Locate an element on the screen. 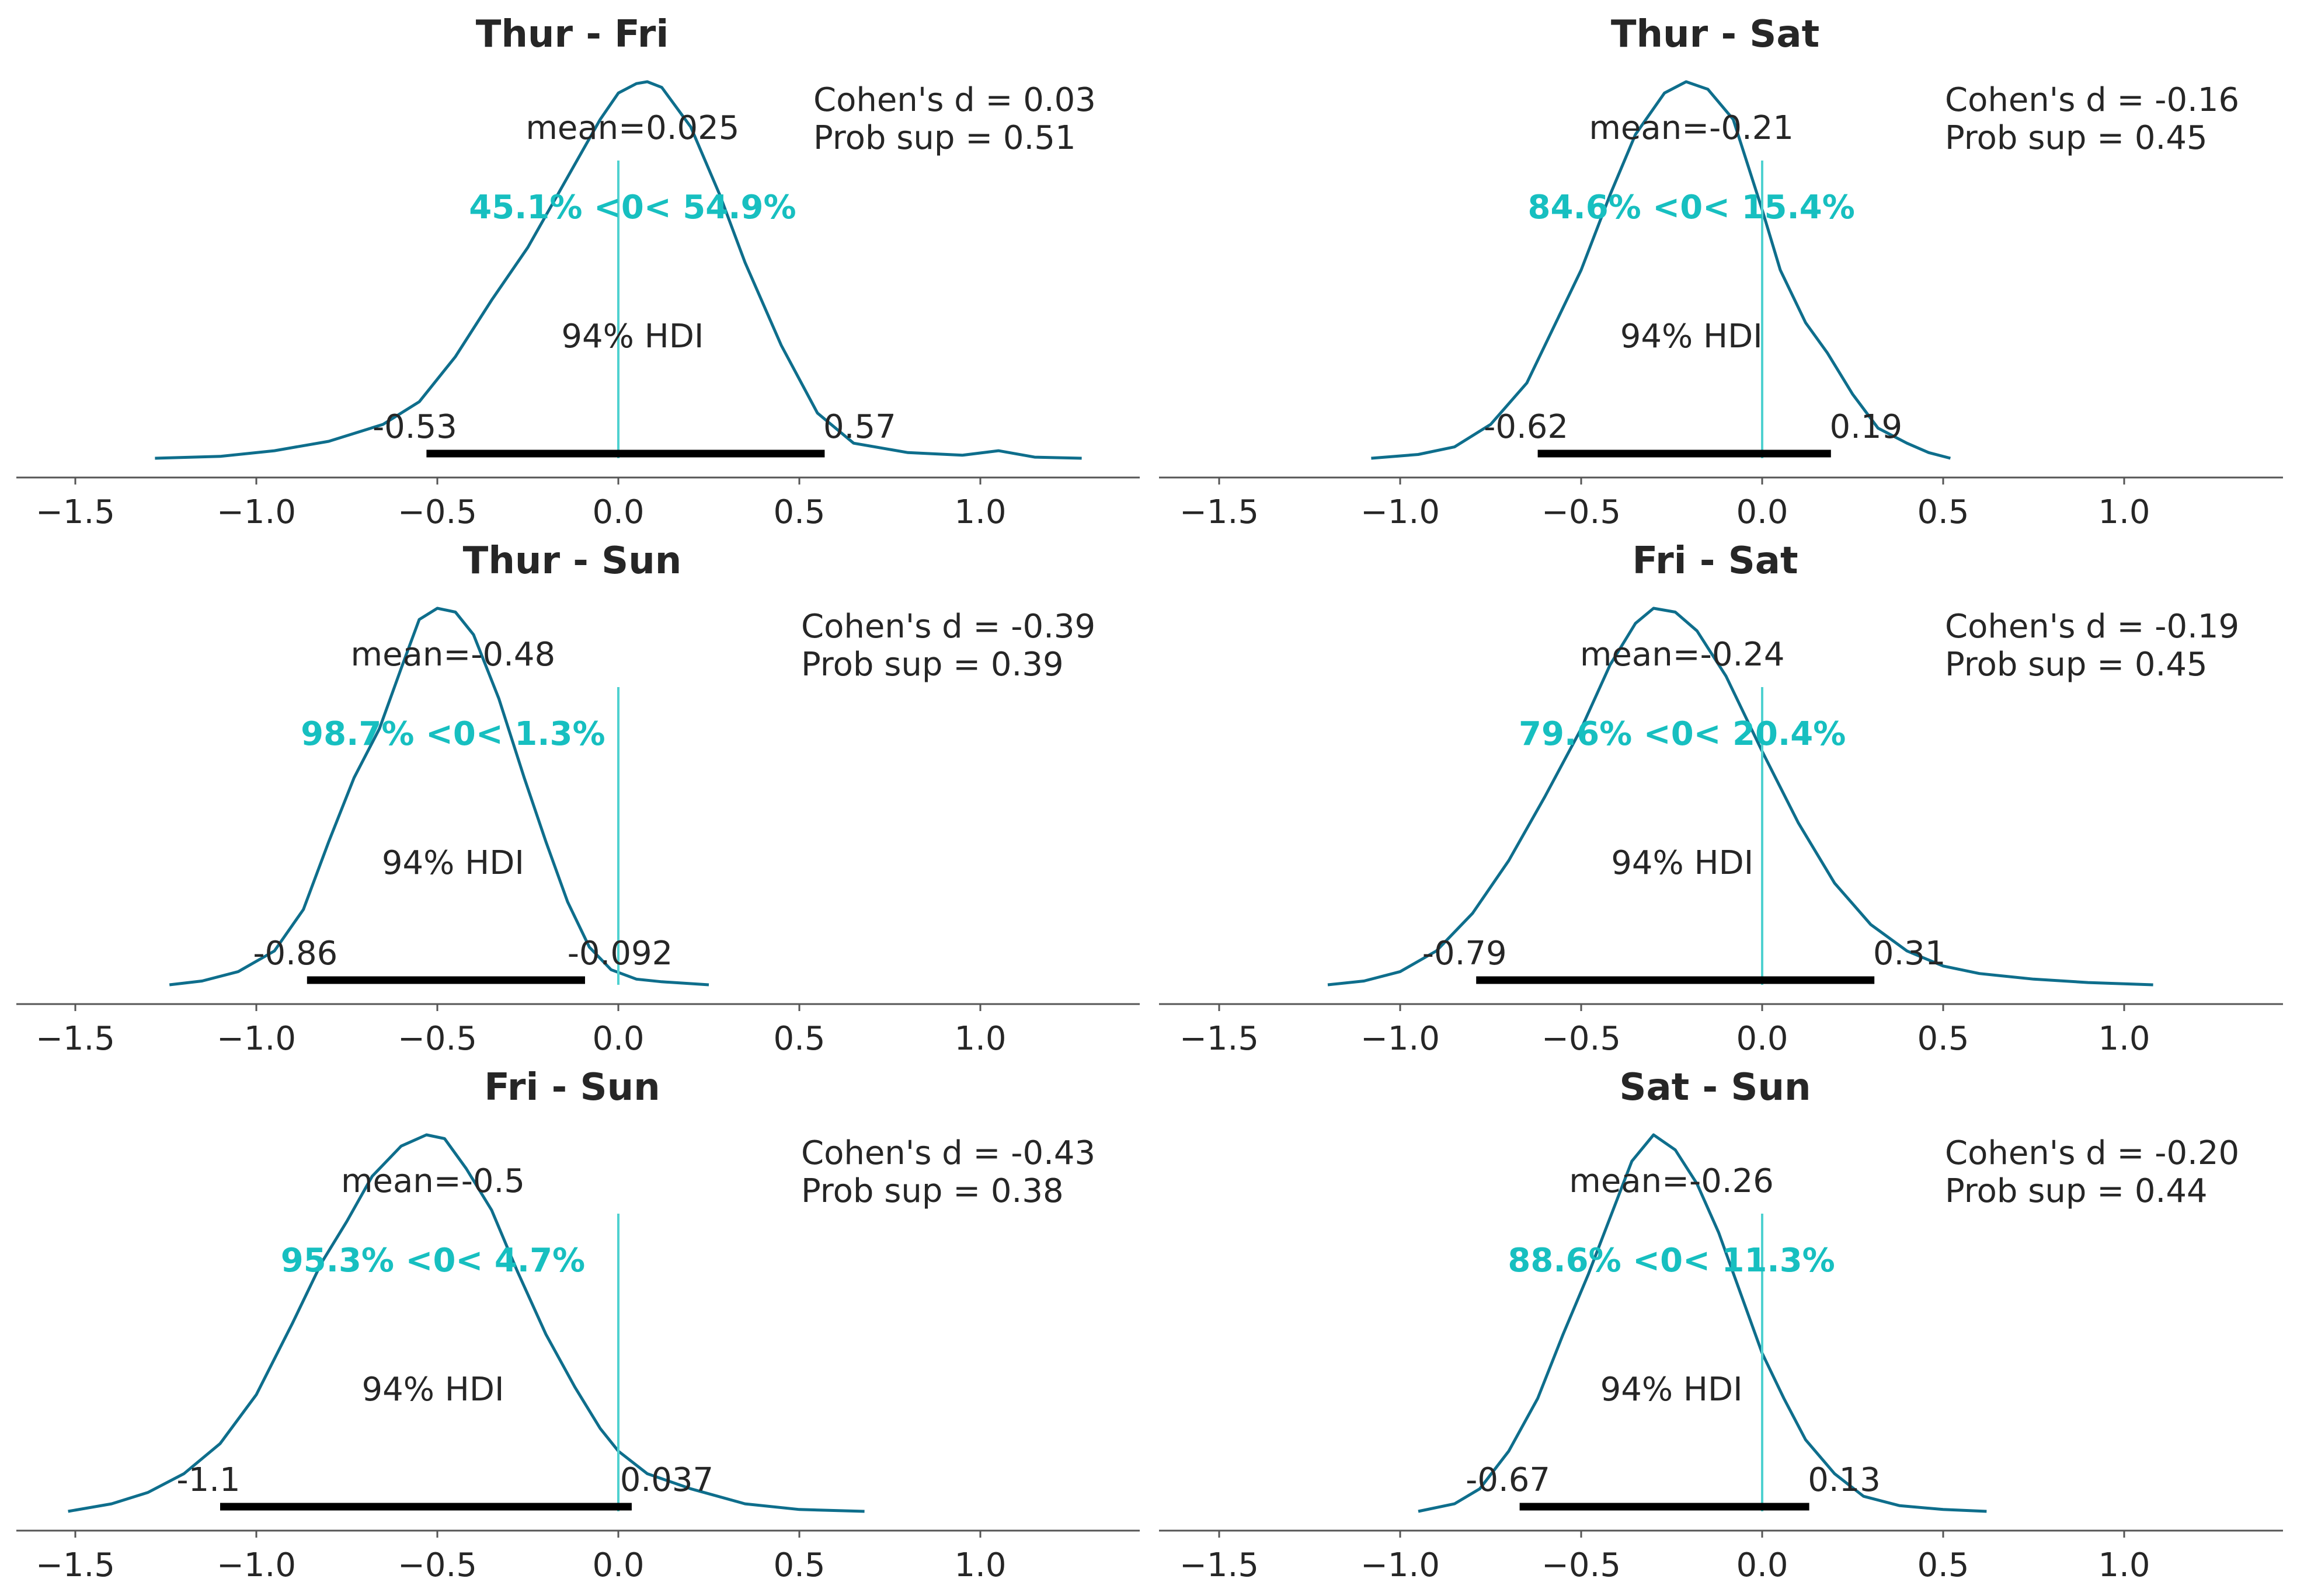 The width and height of the screenshot is (2297, 1596). prob-sup-label: Prob sup = 0.39 is located at coordinates (933, 665).